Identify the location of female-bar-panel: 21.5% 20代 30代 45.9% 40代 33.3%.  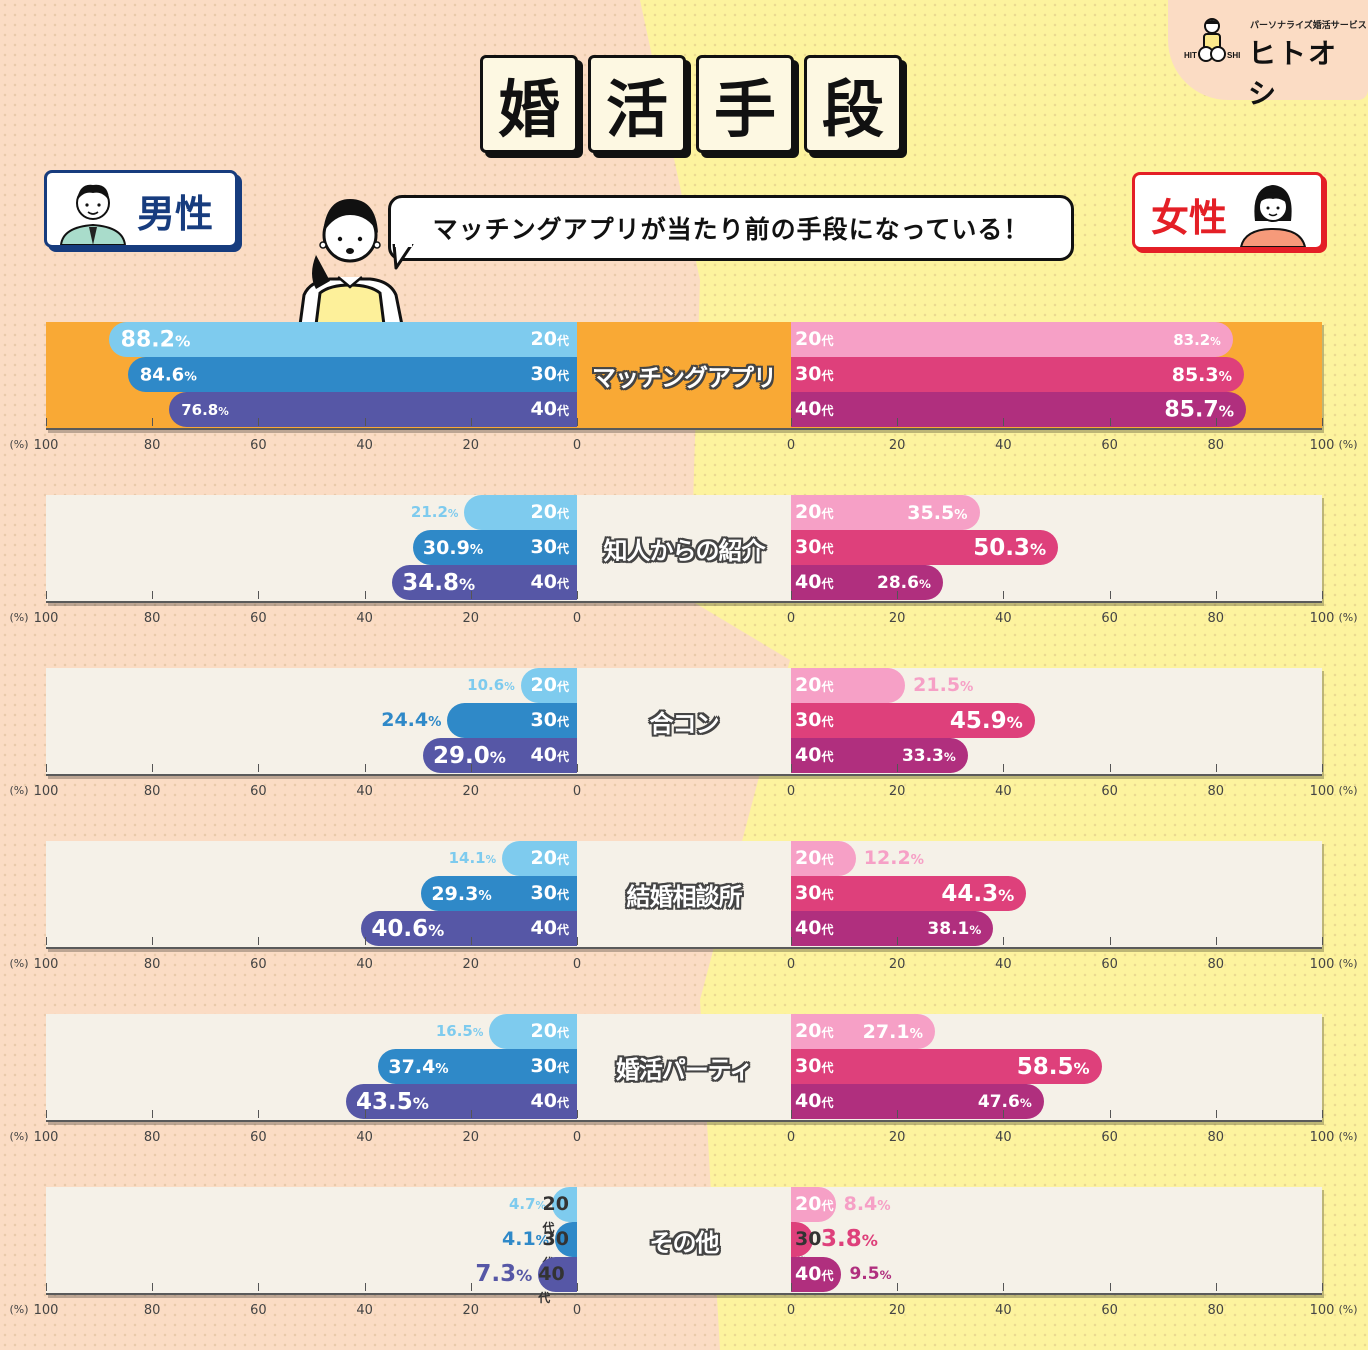
(1056, 721).